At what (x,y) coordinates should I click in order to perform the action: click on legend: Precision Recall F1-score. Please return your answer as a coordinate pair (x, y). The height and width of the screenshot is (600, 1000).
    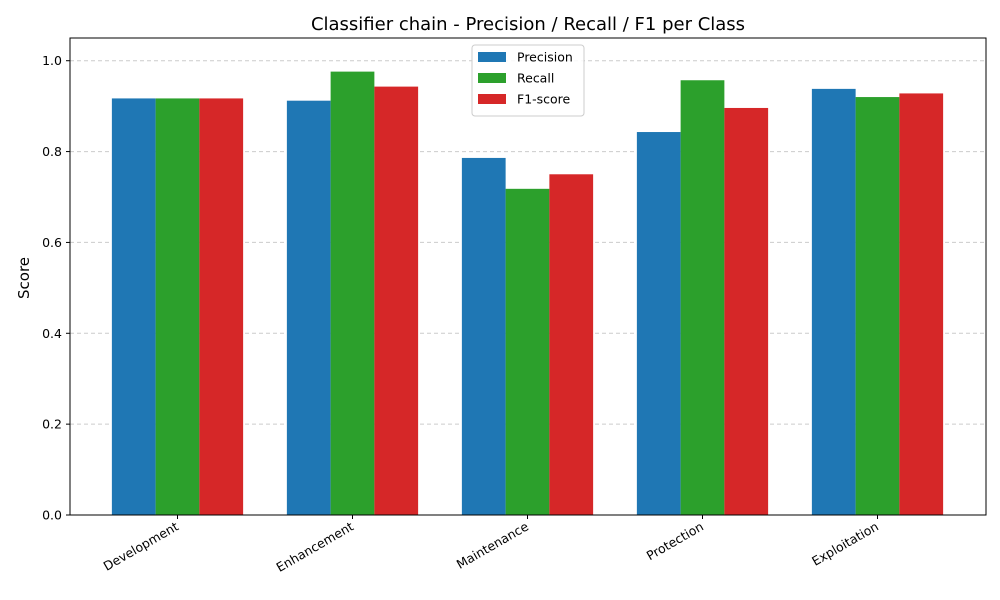
    Looking at the image, I should click on (528, 80).